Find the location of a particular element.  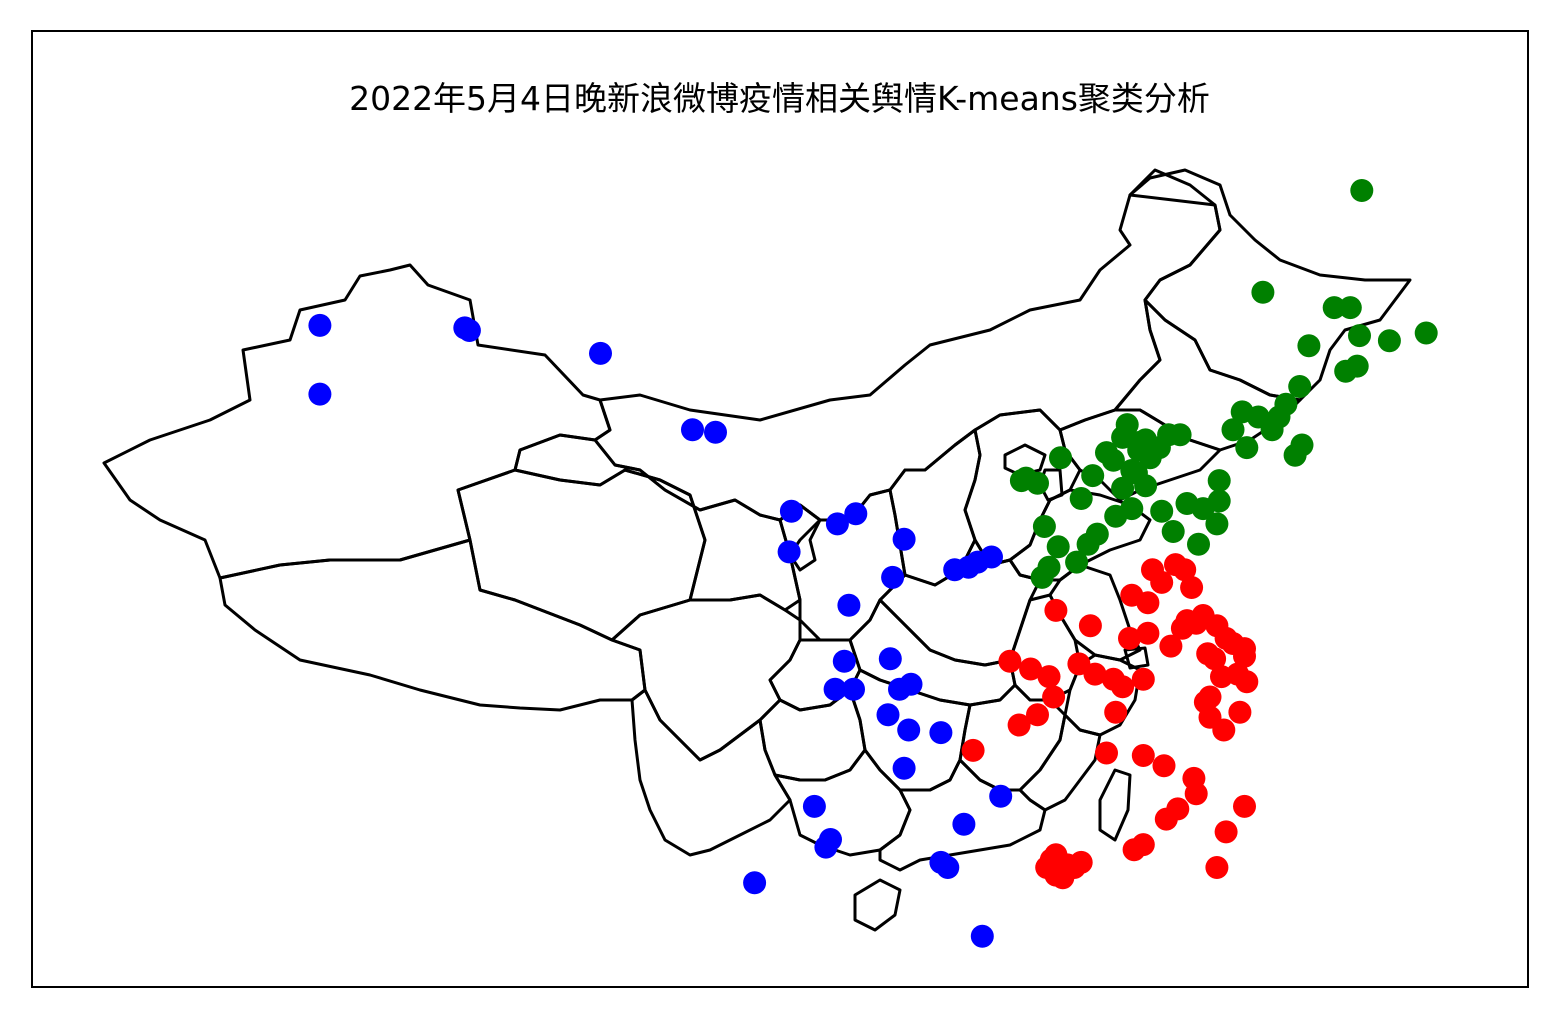

boundary-xinjiang is located at coordinates (357, 421).